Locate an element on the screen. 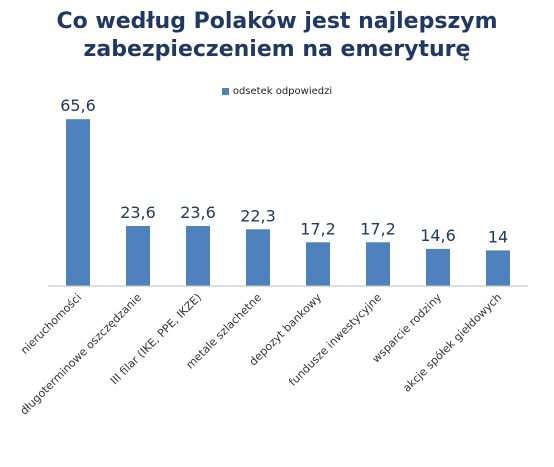  legend-label: odsetek odpowiedzi is located at coordinates (282, 91).